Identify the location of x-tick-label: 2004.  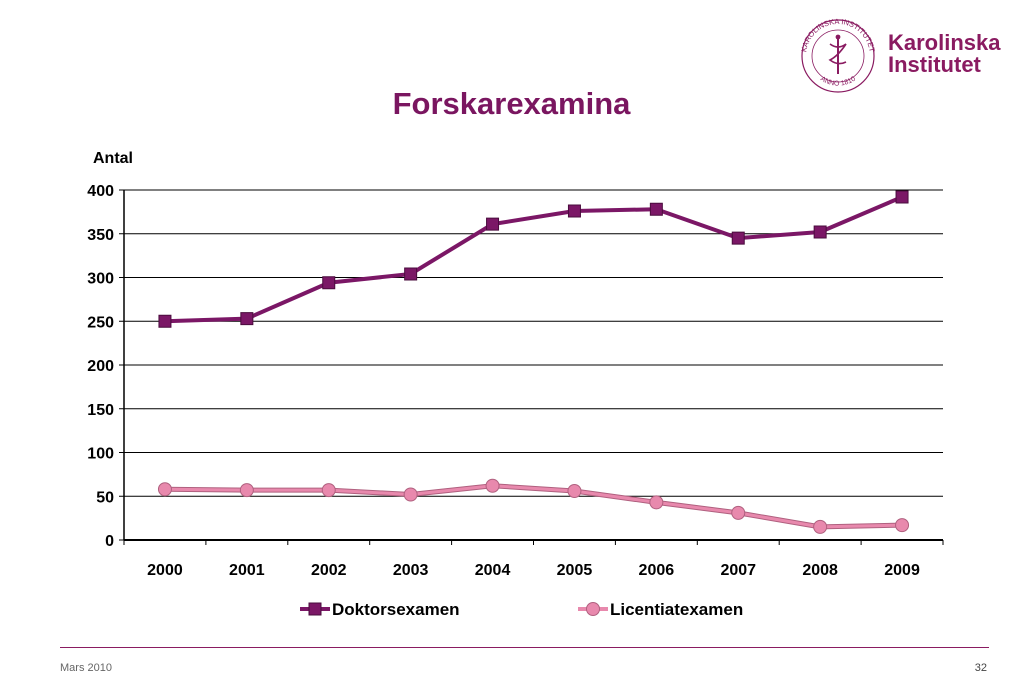
(493, 570).